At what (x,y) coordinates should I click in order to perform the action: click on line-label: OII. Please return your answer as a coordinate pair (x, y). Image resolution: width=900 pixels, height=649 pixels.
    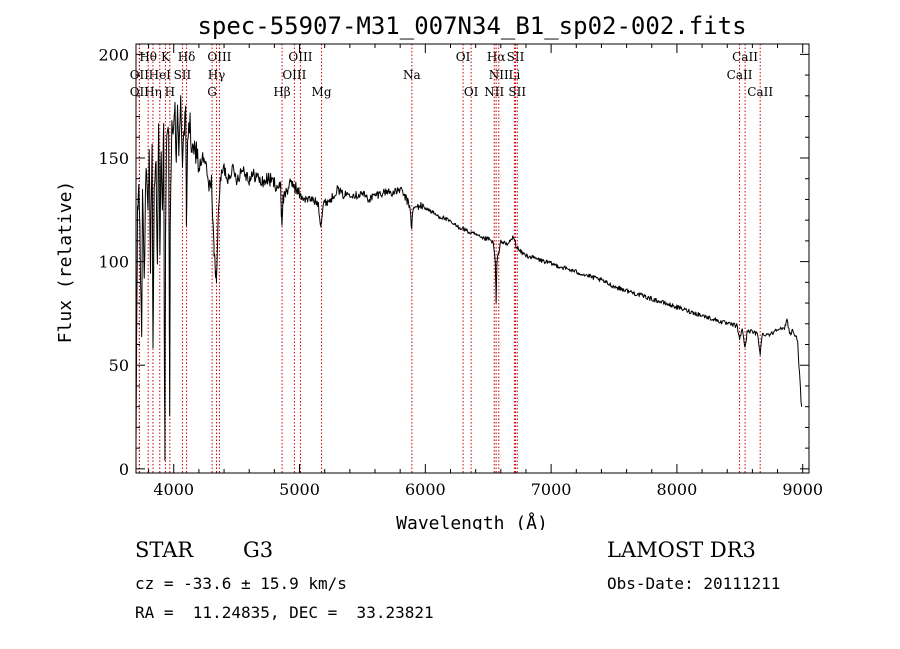
    Looking at the image, I should click on (140, 92).